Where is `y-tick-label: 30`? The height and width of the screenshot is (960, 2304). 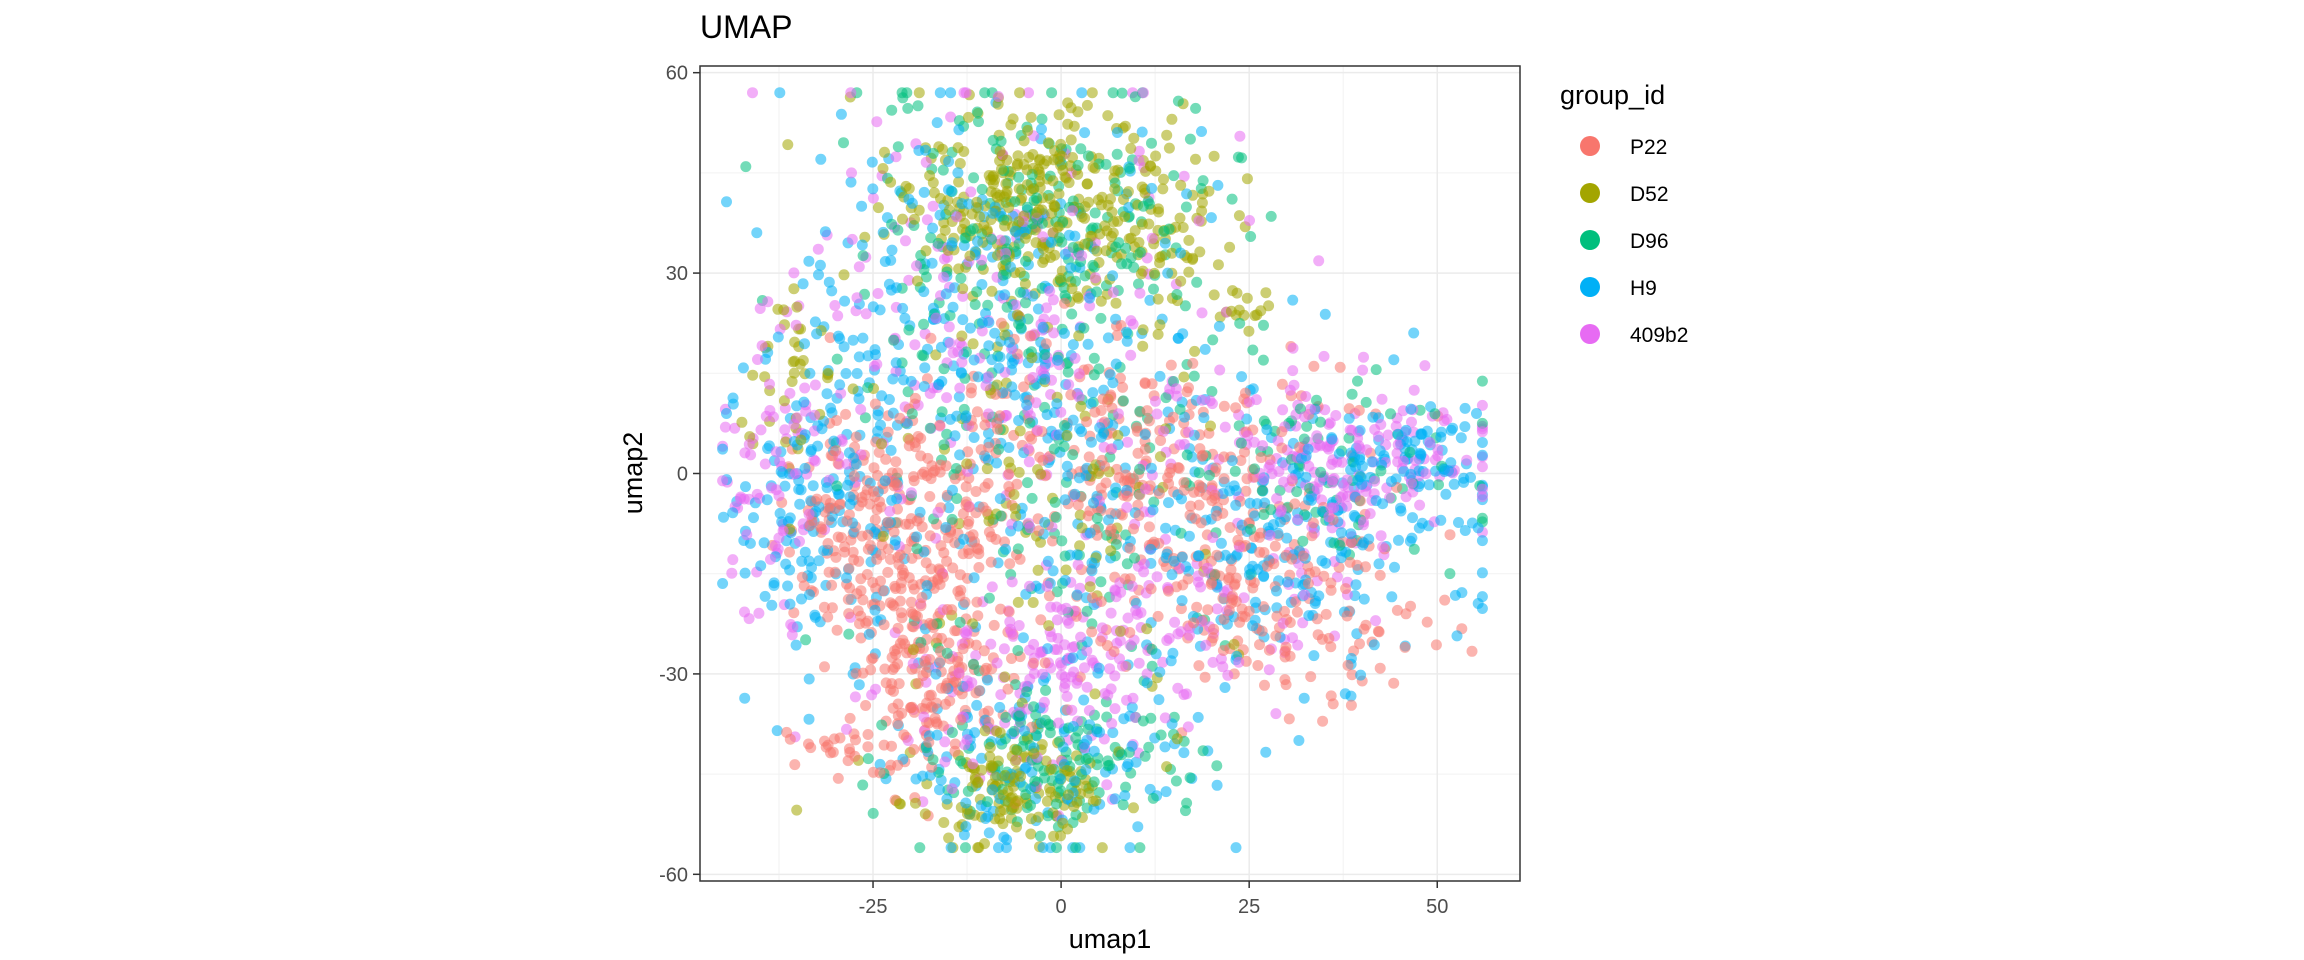
y-tick-label: 30 is located at coordinates (677, 274).